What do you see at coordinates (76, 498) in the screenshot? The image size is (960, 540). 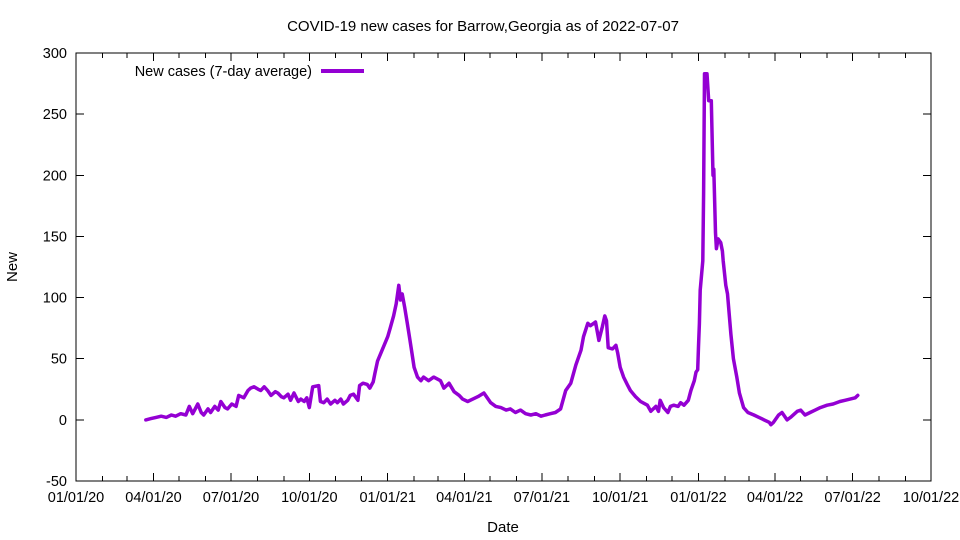 I see `svg-text: 01/01/20` at bounding box center [76, 498].